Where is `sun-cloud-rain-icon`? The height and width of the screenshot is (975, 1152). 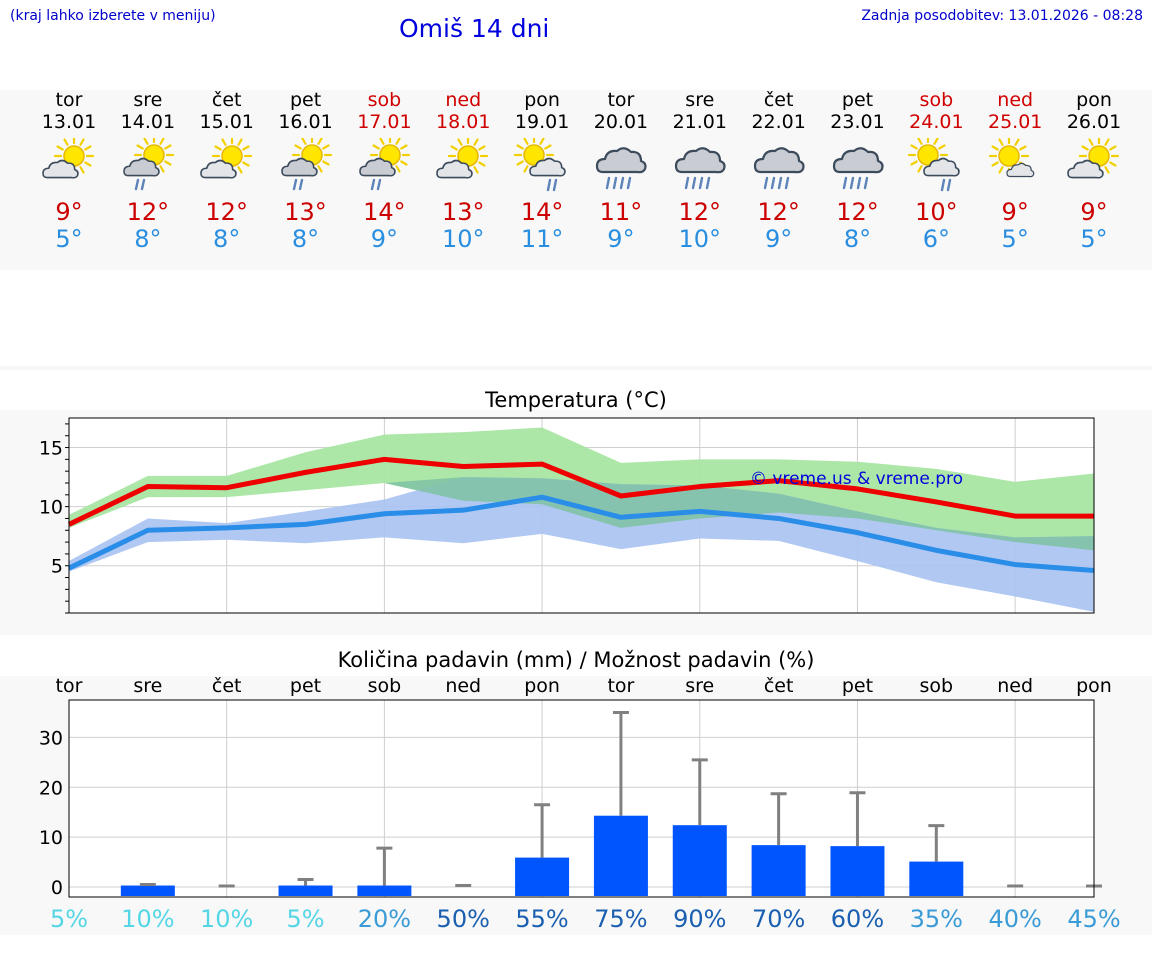 sun-cloud-rain-icon is located at coordinates (541, 164).